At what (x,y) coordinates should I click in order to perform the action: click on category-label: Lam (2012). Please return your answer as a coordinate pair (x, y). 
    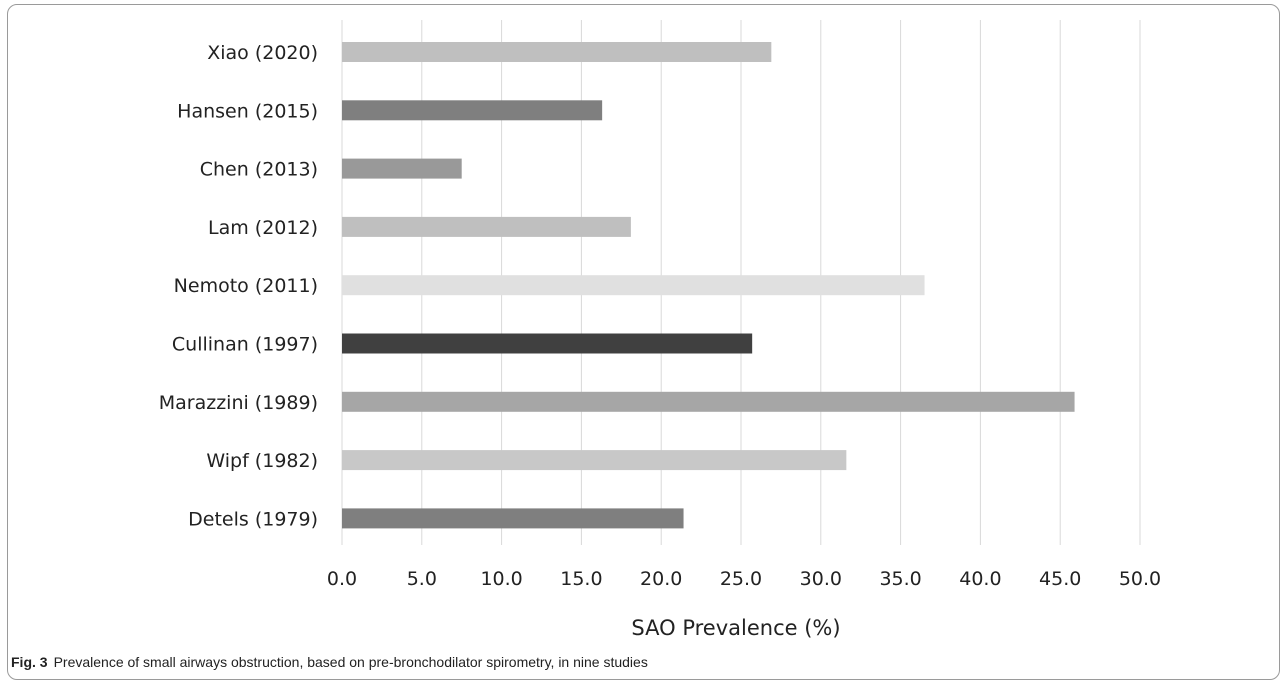
    Looking at the image, I should click on (263, 228).